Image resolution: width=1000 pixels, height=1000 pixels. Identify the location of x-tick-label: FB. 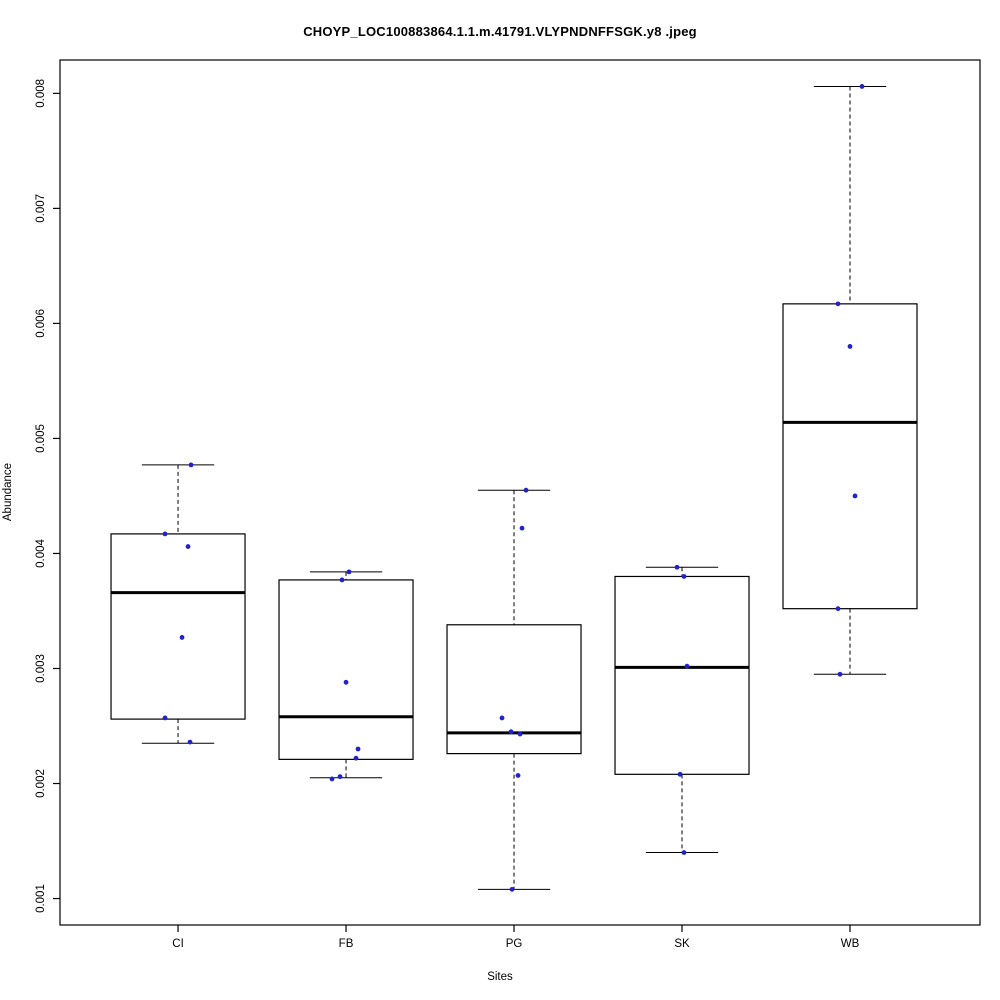
(346, 944).